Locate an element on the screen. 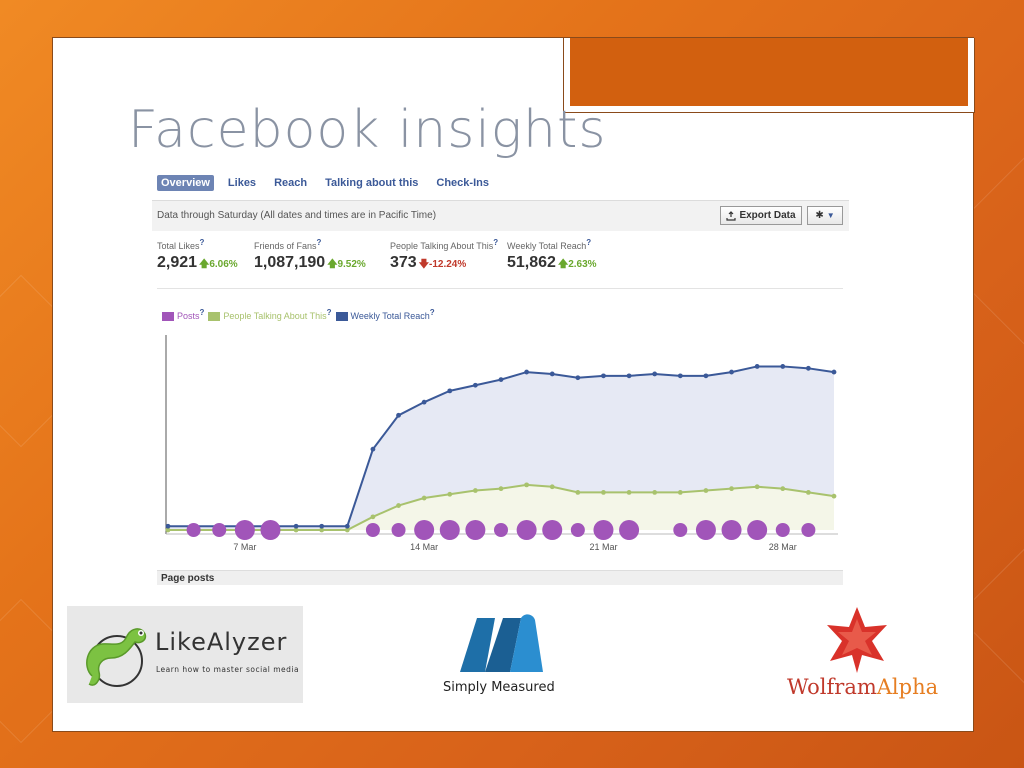  x-tick-label: 14 Mar is located at coordinates (424, 547).